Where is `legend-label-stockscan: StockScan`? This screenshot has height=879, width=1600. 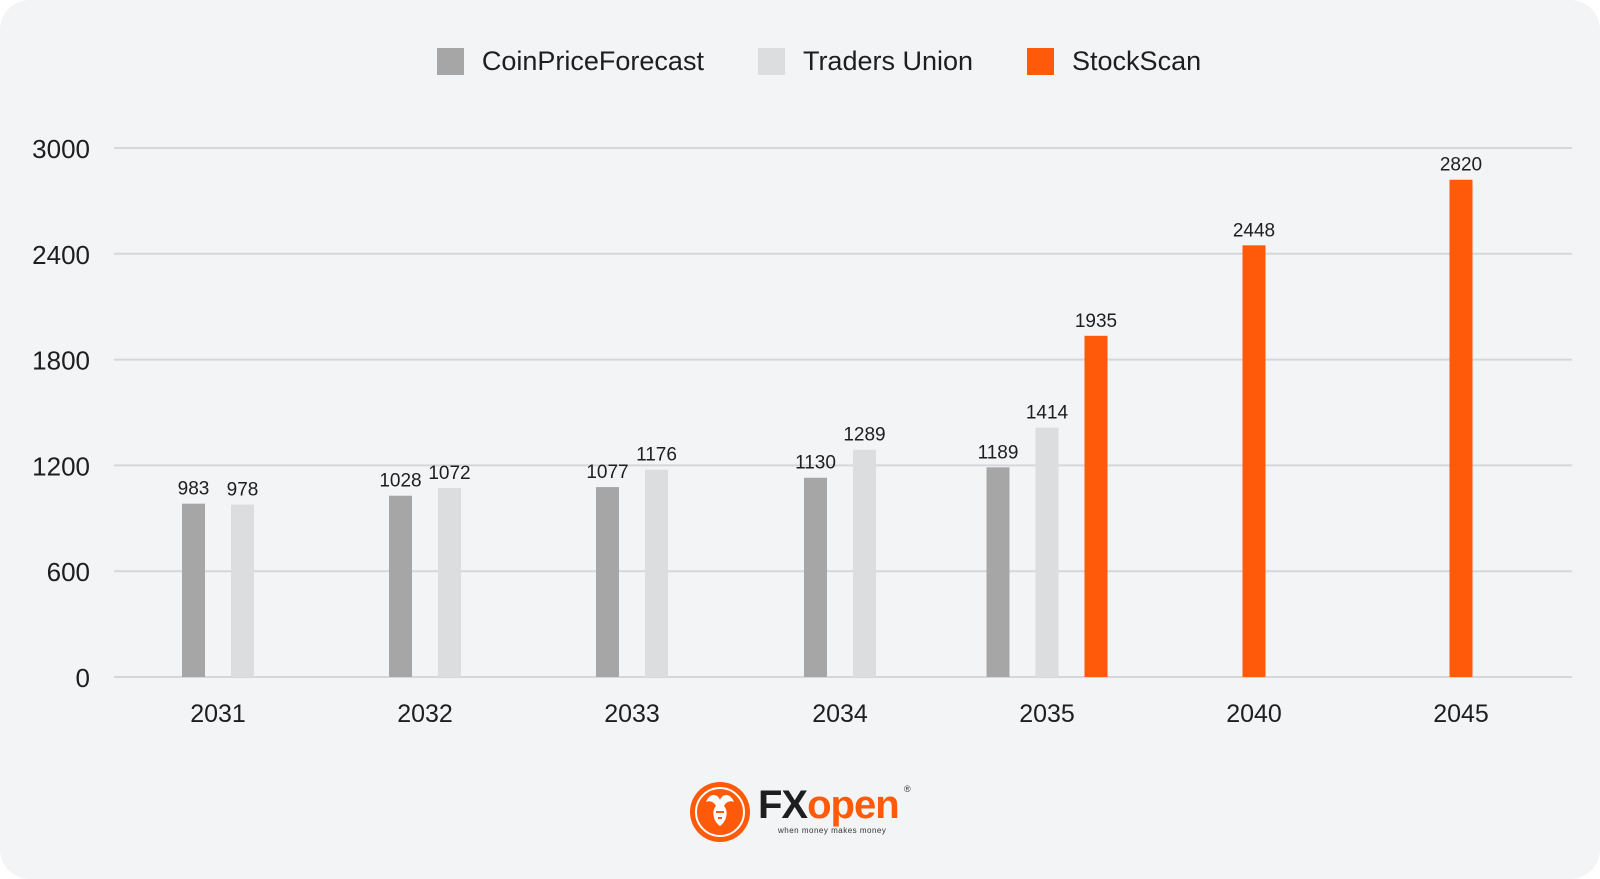
legend-label-stockscan: StockScan is located at coordinates (1137, 61).